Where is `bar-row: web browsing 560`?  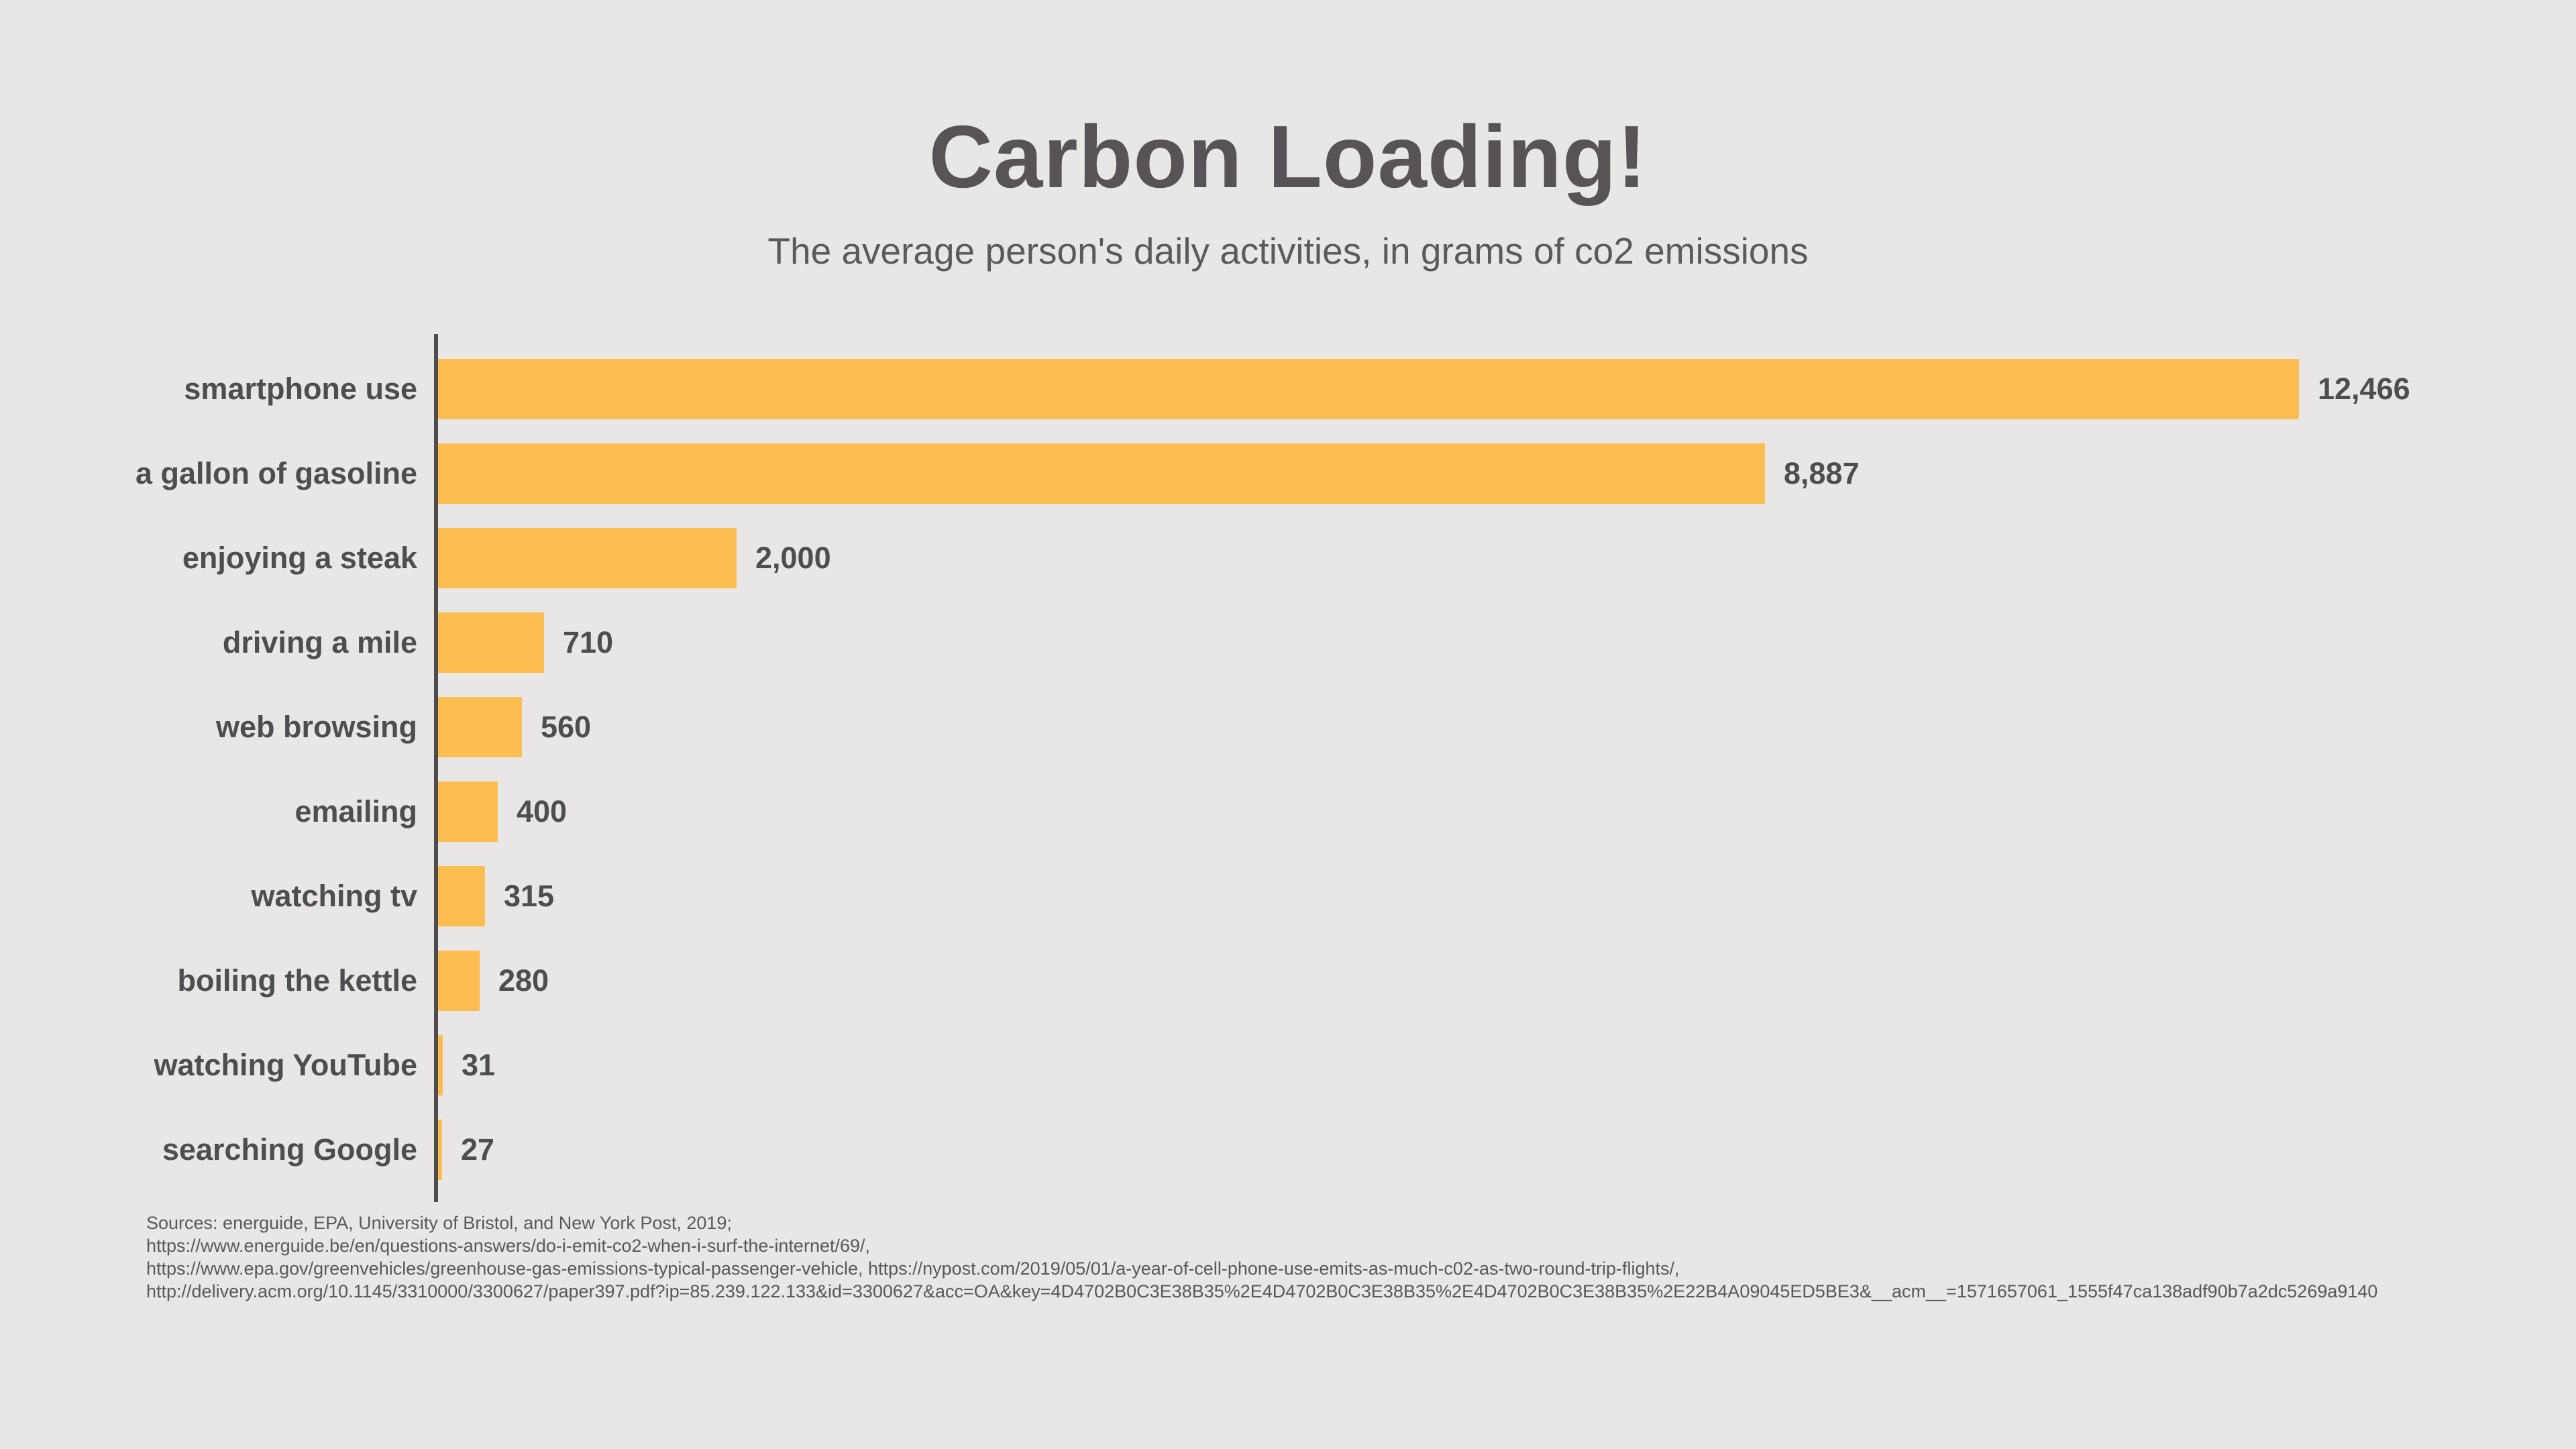
bar-row: web browsing 560 is located at coordinates (1288, 727).